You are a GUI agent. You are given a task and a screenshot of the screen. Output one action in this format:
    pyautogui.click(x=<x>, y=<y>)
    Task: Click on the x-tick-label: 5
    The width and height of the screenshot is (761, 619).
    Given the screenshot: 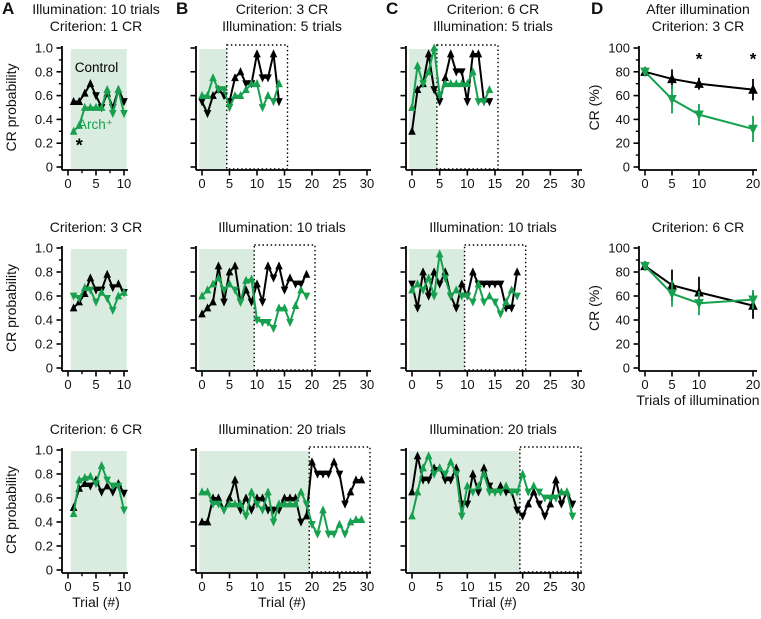 What is the action you would take?
    pyautogui.click(x=439, y=183)
    